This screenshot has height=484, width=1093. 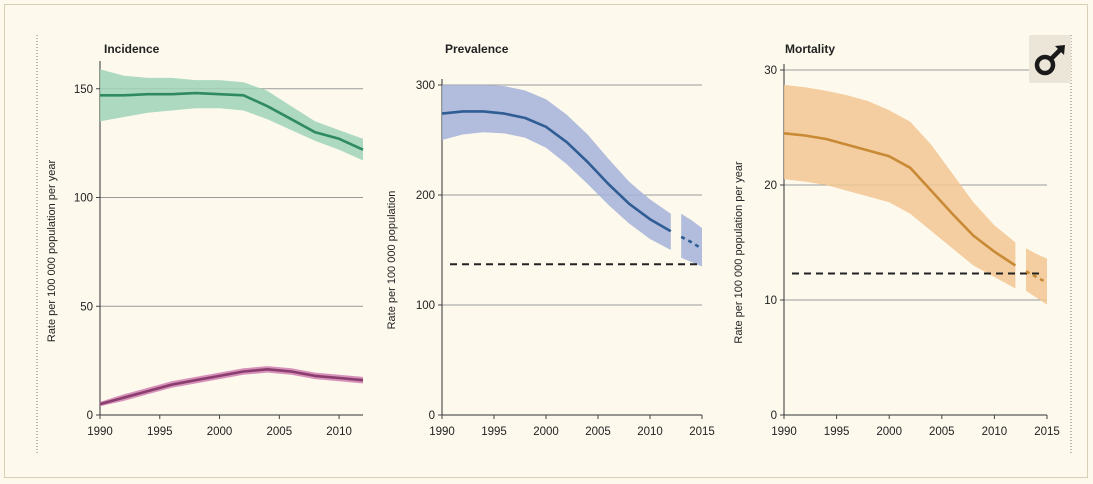 I want to click on projection-uncertainty-band, so click(x=691, y=240).